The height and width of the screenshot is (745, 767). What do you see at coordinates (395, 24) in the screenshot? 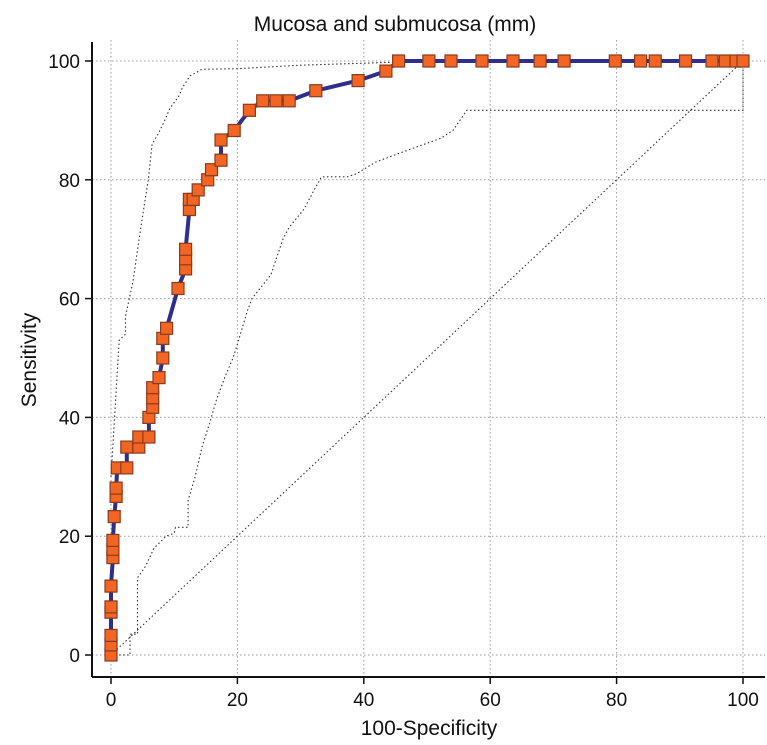
I see `chart-title: Mucosa and submucosa (mm)` at bounding box center [395, 24].